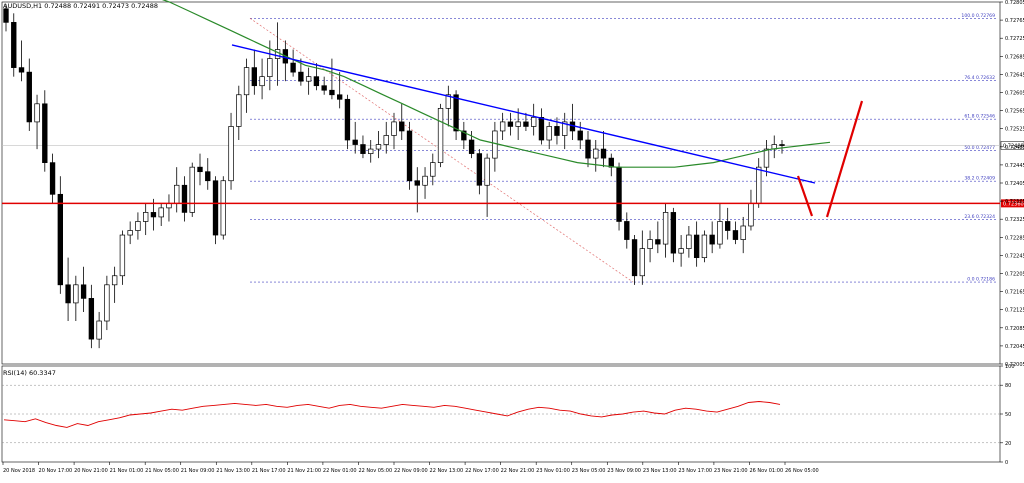 Image resolution: width=1024 pixels, height=483 pixels. What do you see at coordinates (1014, 39) in the screenshot?
I see `price-tick-label: 0.72725` at bounding box center [1014, 39].